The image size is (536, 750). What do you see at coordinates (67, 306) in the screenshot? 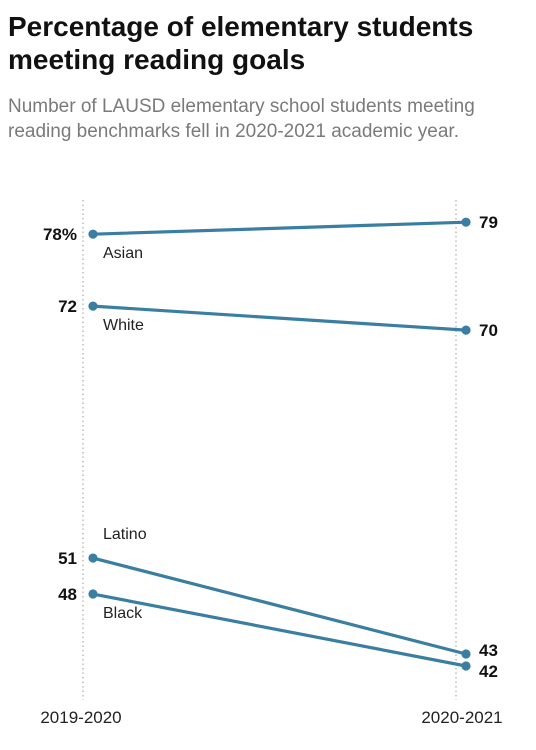
I see `start-value-label-white: 72` at bounding box center [67, 306].